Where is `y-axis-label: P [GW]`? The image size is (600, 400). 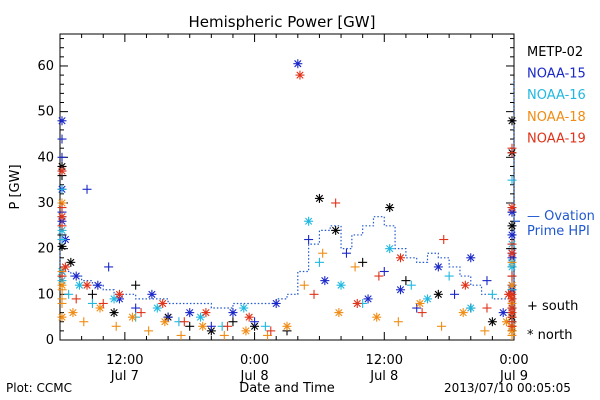
y-axis-label: P [GW] is located at coordinates (15, 186).